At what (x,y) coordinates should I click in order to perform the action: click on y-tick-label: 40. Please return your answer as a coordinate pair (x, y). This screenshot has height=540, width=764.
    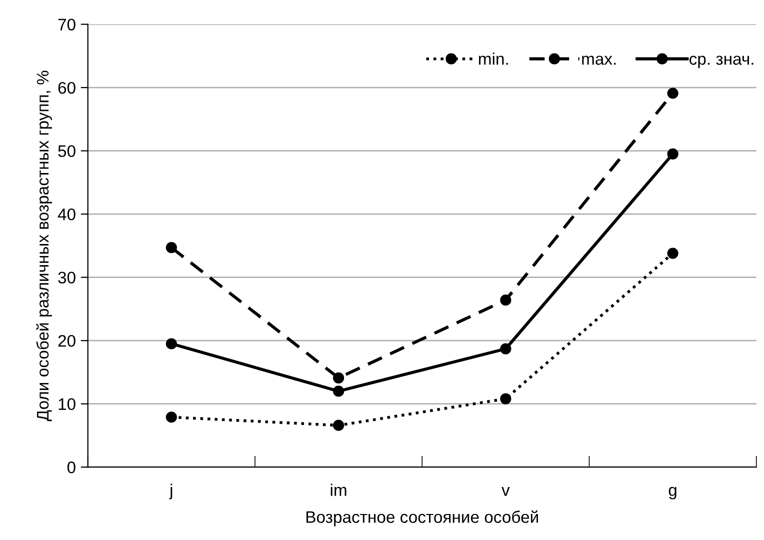
    Looking at the image, I should click on (67, 214).